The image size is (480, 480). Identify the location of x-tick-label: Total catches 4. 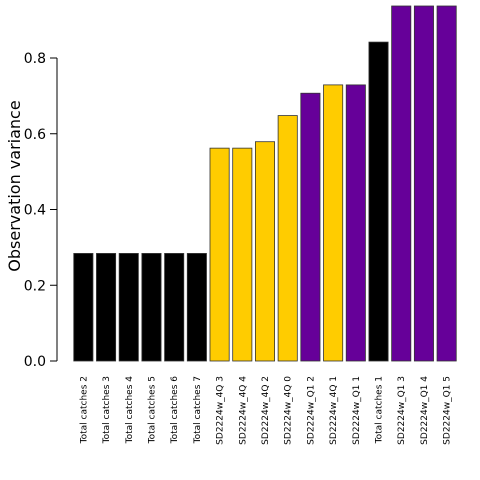
(130, 410).